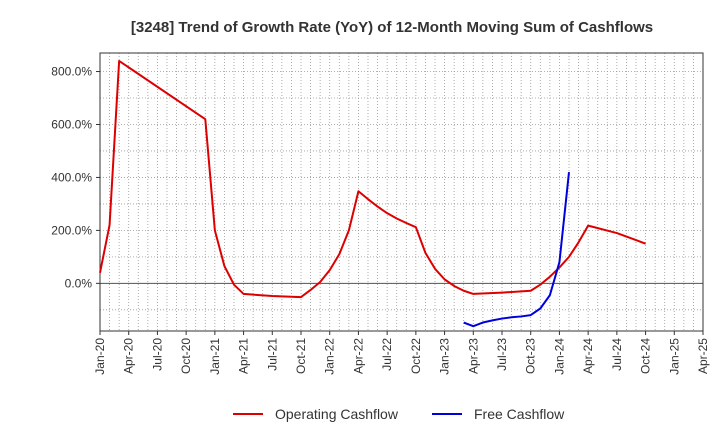  Describe the element at coordinates (531, 356) in the screenshot. I see `x-tick-label: Oct-23` at that location.